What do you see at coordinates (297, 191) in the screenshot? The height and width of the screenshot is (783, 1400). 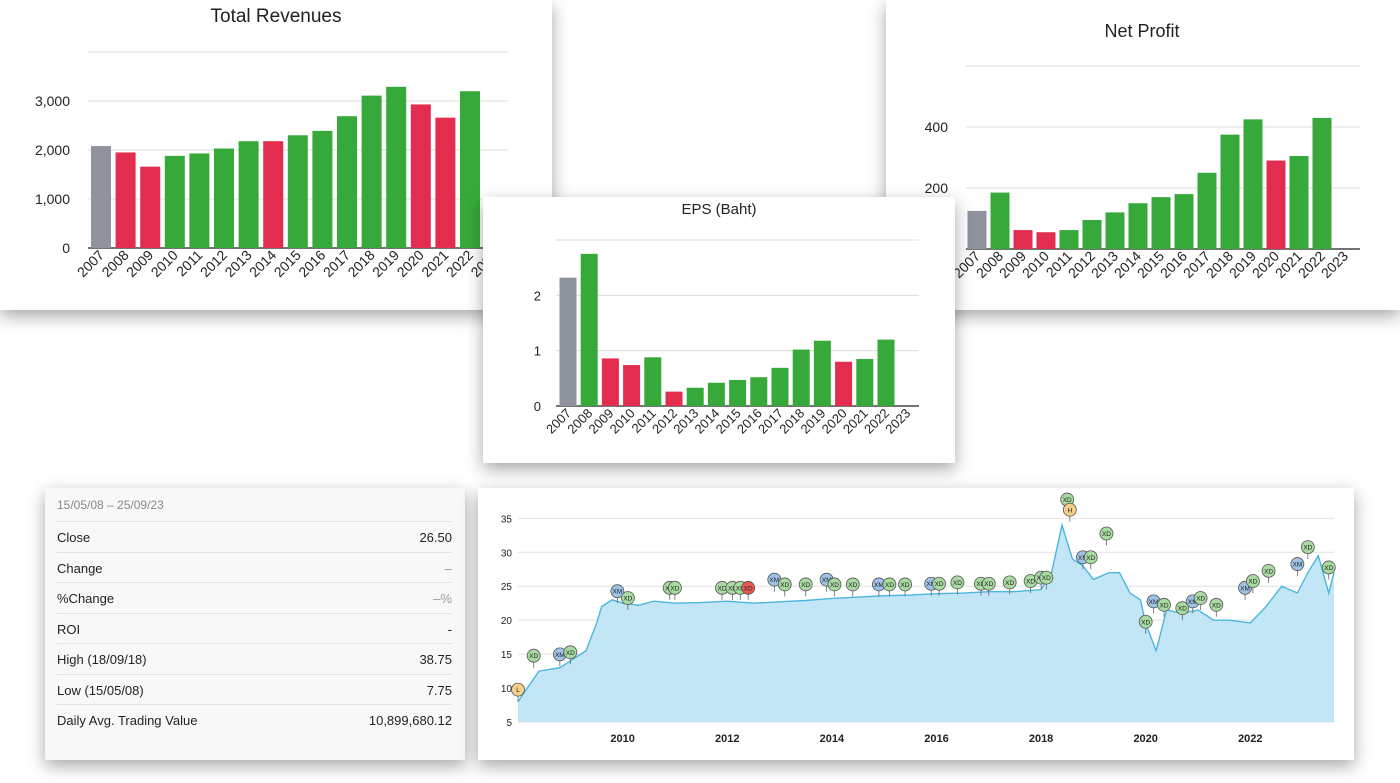 I see `bar-2015` at bounding box center [297, 191].